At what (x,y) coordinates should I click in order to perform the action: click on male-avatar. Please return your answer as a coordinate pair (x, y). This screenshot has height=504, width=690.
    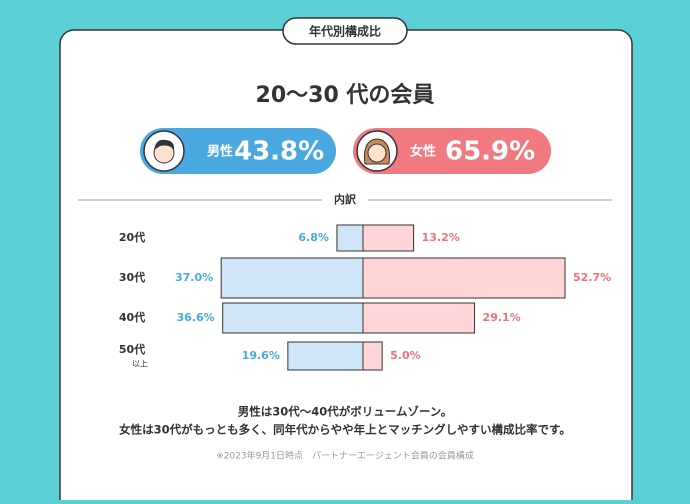
    Looking at the image, I should click on (164, 151).